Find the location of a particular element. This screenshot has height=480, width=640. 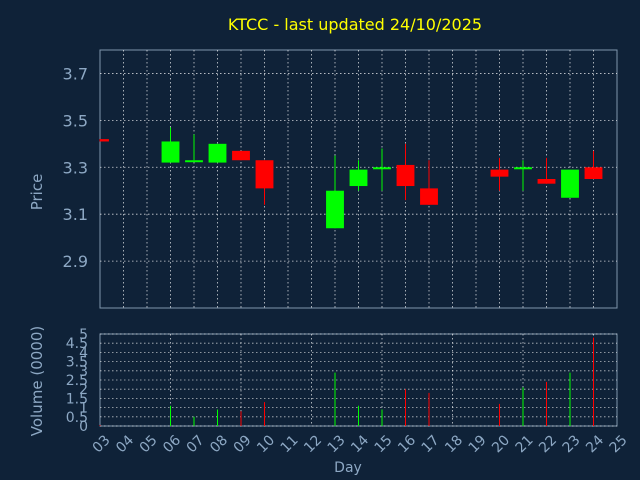

x-tick-label: 07 is located at coordinates (196, 444).